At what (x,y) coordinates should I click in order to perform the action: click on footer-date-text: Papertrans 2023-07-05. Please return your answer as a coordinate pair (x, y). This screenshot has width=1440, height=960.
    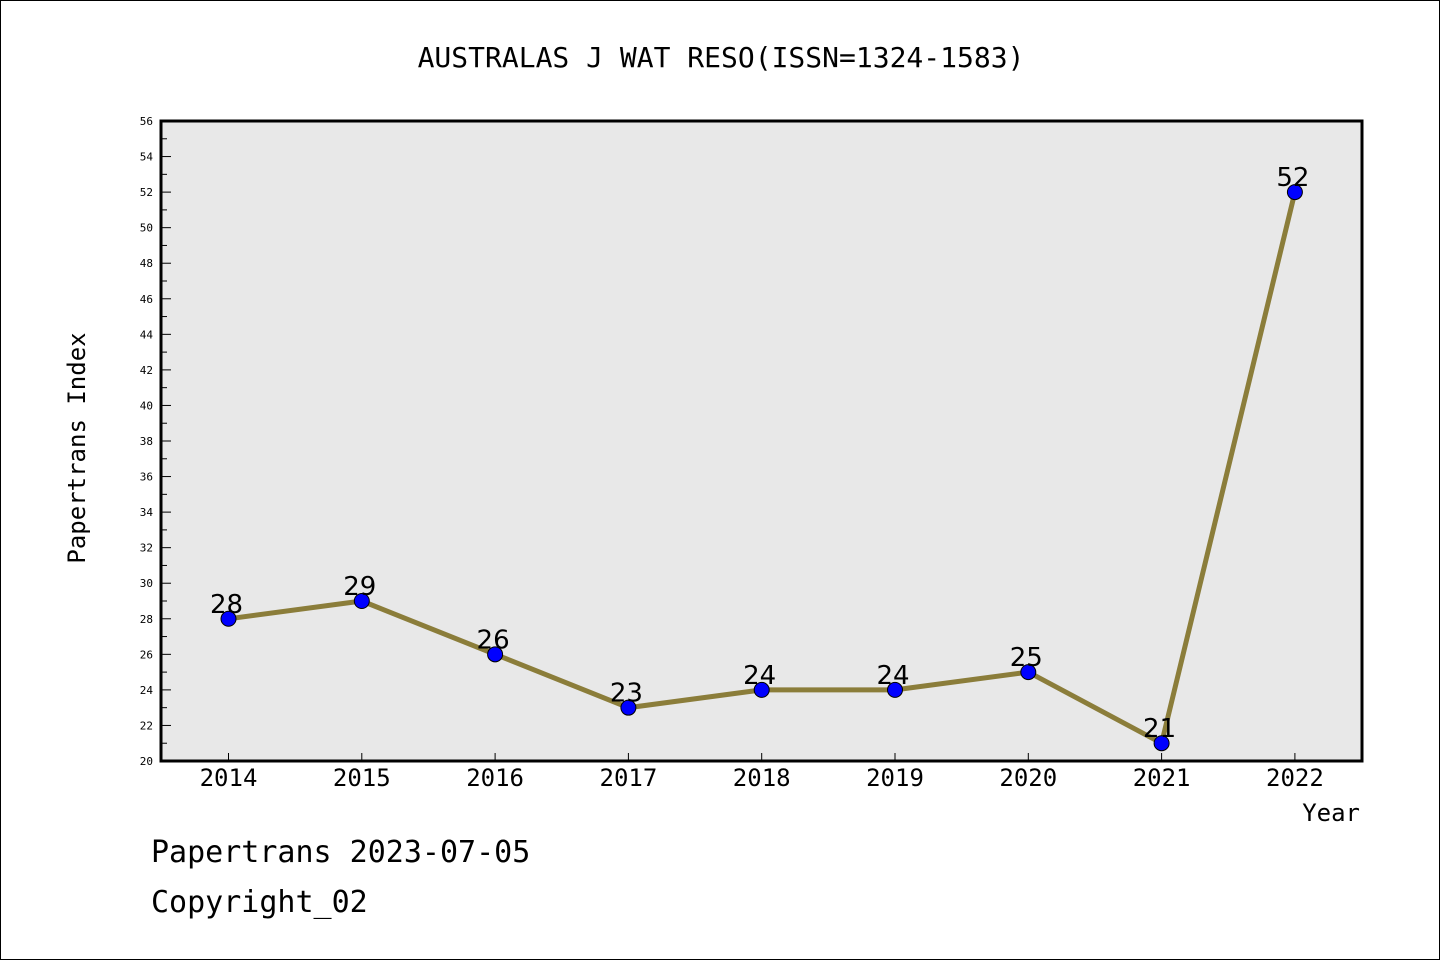
    Looking at the image, I should click on (341, 852).